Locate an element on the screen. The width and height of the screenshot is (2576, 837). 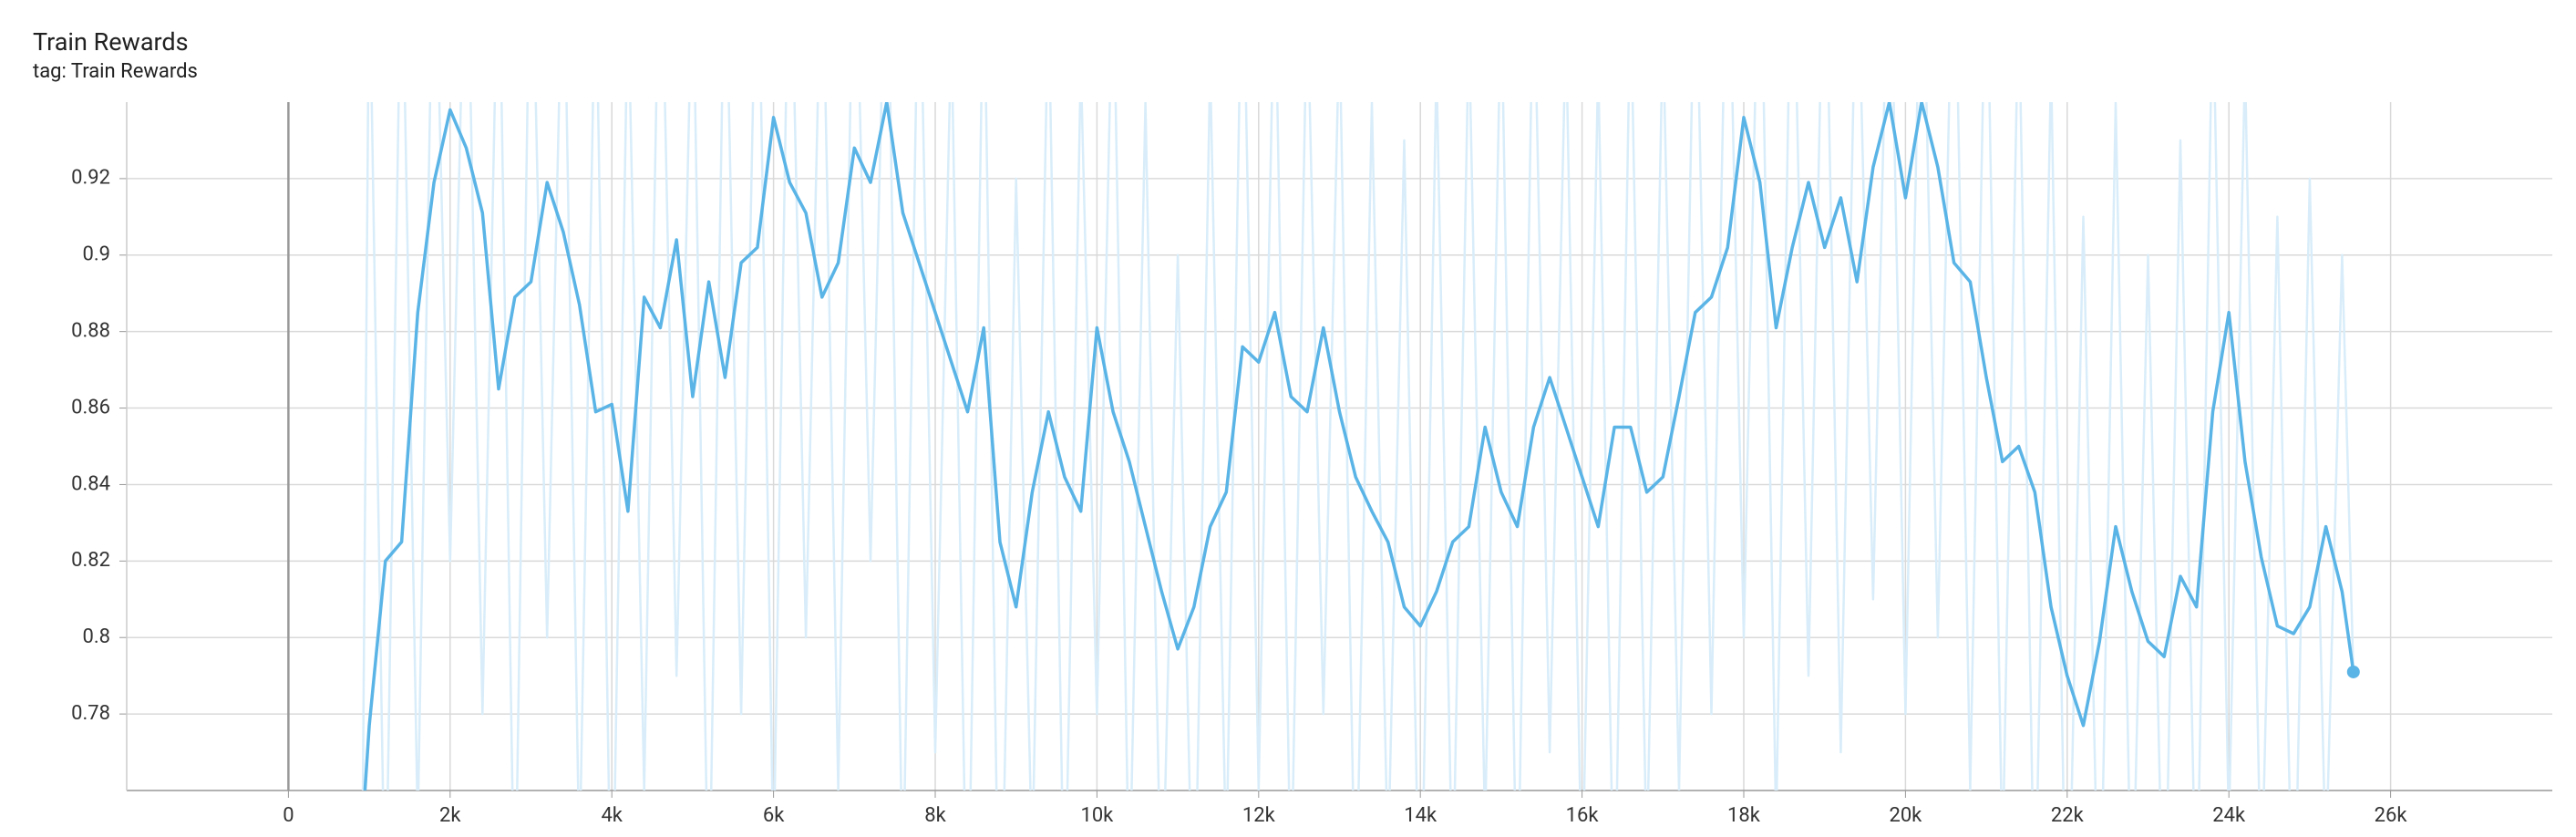
y-tick-label: 0.92 is located at coordinates (90, 178).